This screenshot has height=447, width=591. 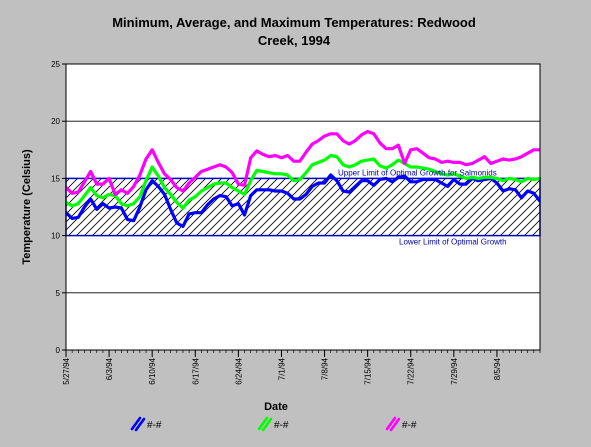 What do you see at coordinates (409, 425) in the screenshot?
I see `legend-label-3: #-#` at bounding box center [409, 425].